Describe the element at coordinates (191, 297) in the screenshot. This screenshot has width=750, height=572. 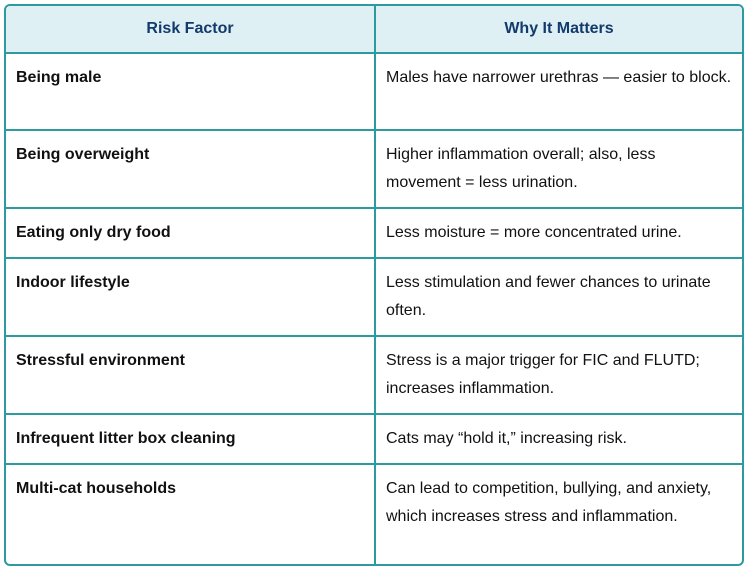
I see `risk-factor-cell: Indoor lifestyle` at that location.